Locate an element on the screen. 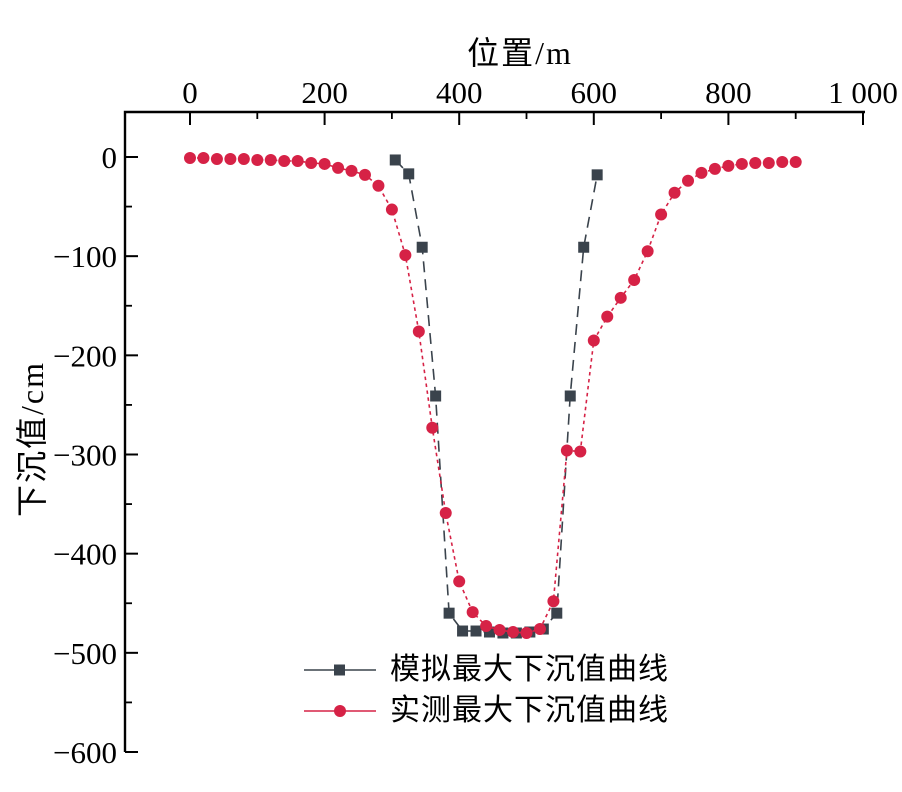 The image size is (902, 792). series-line is located at coordinates (496, 396).